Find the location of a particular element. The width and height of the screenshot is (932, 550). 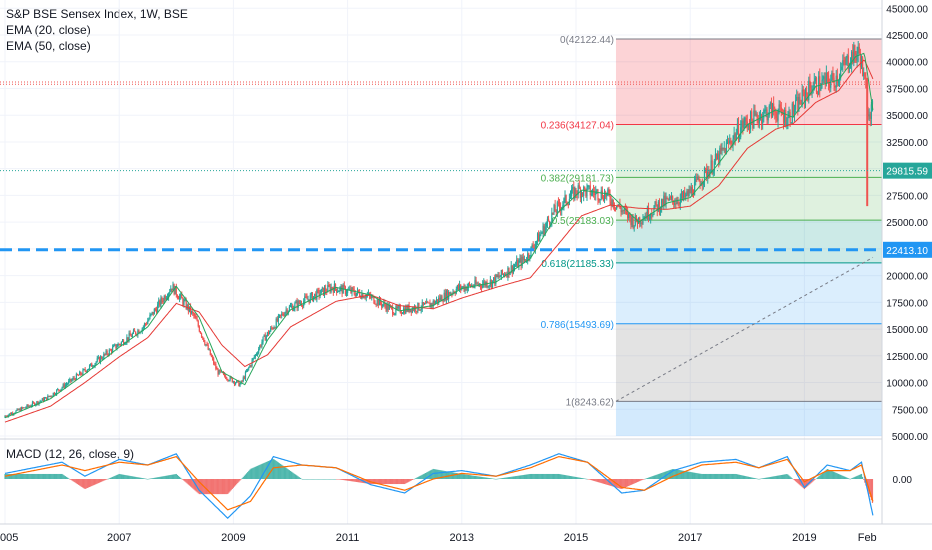

time-tick-label: 2007 is located at coordinates (119, 538).